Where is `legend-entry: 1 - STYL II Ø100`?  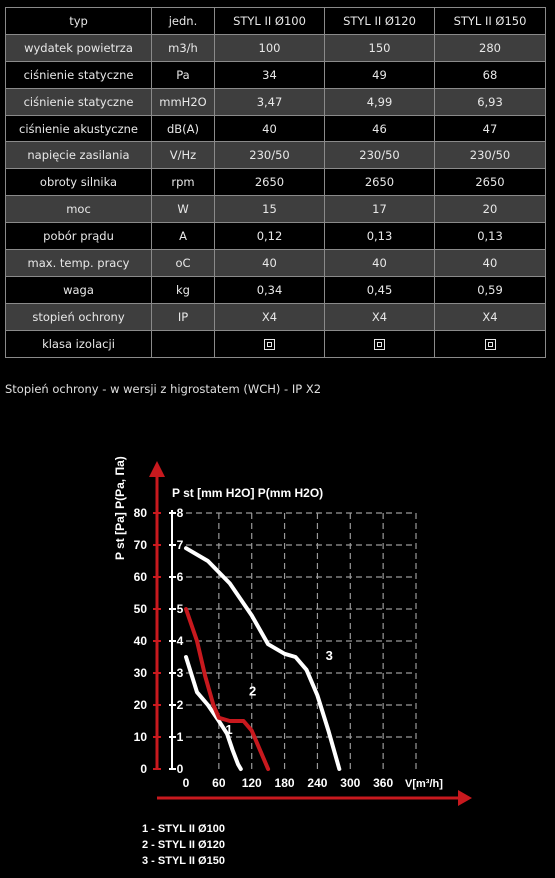
legend-entry: 1 - STYL II Ø100 is located at coordinates (183, 829).